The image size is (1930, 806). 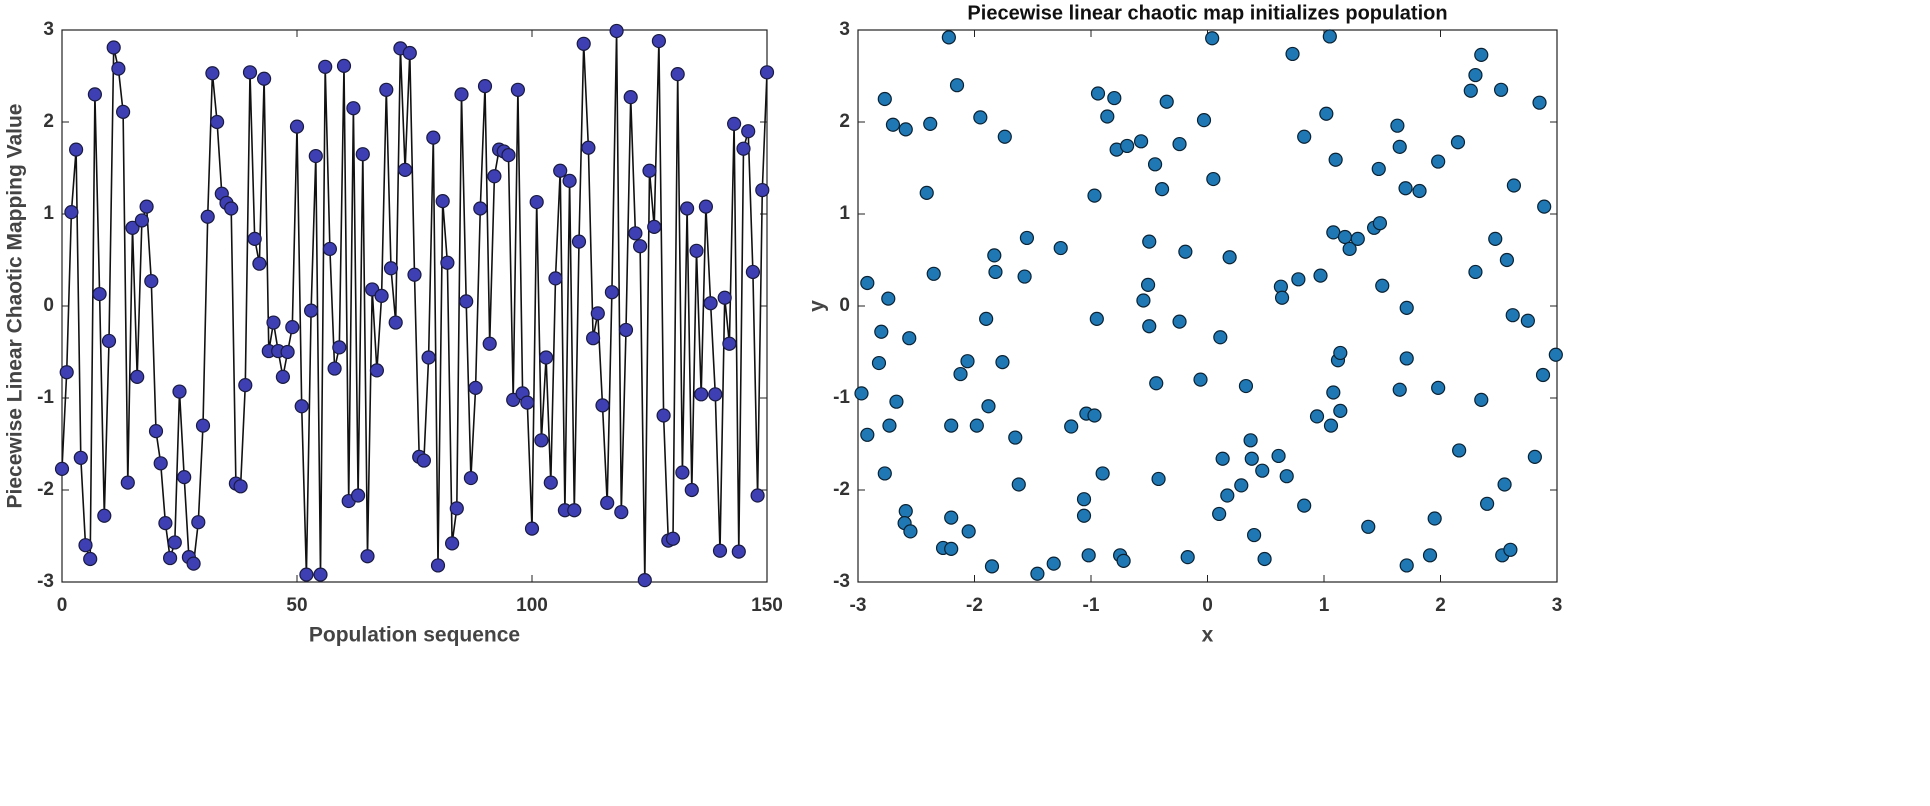 I want to click on x-axis-label: Population sequence, so click(x=414, y=635).